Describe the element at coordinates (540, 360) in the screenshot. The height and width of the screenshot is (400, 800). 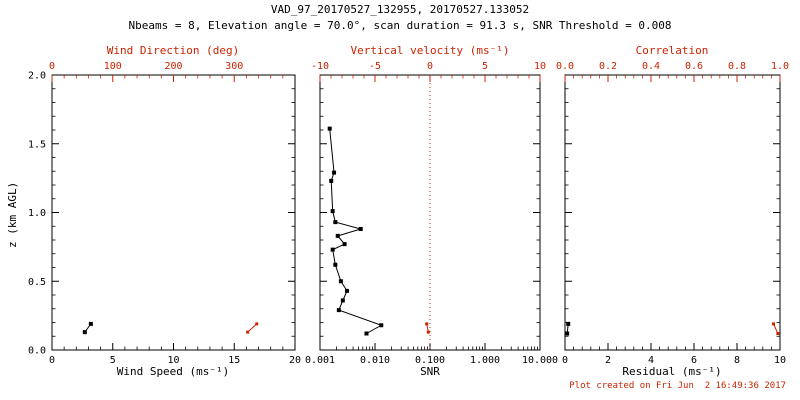
I see `svg-text: 10.000` at that location.